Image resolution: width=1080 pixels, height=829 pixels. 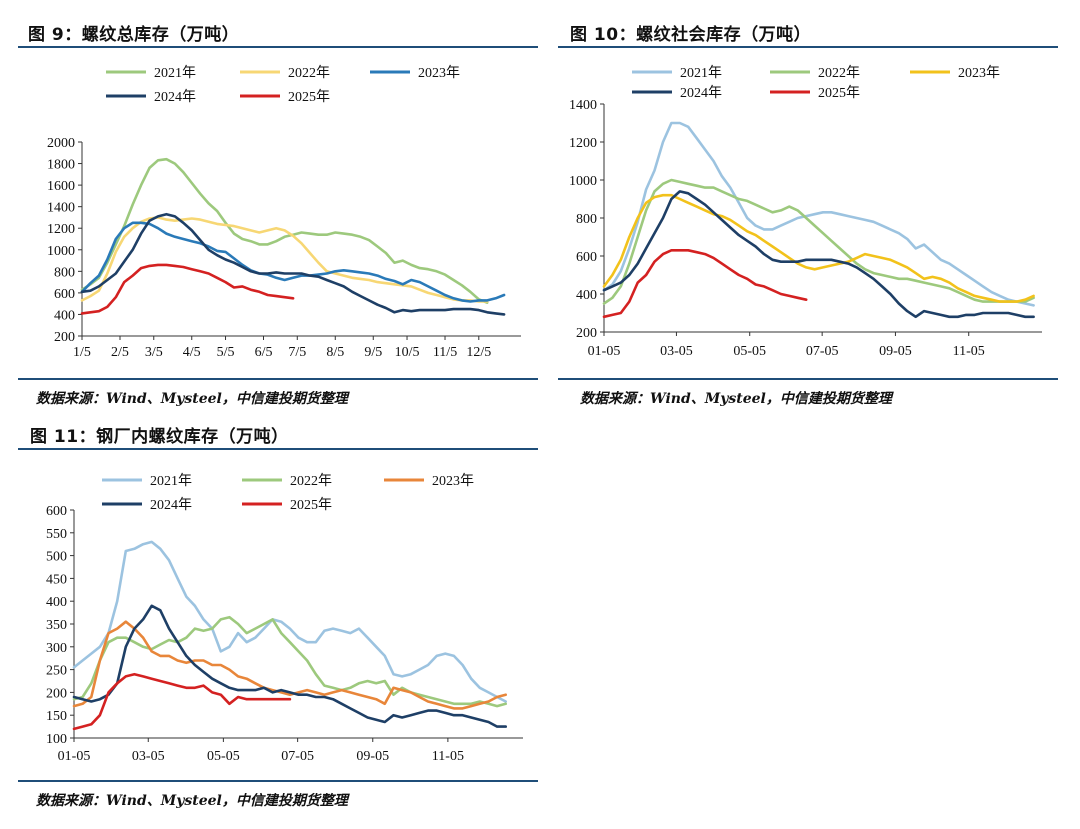 What do you see at coordinates (56, 625) in the screenshot?
I see `fig11-y-tick-label: 350` at bounding box center [56, 625].